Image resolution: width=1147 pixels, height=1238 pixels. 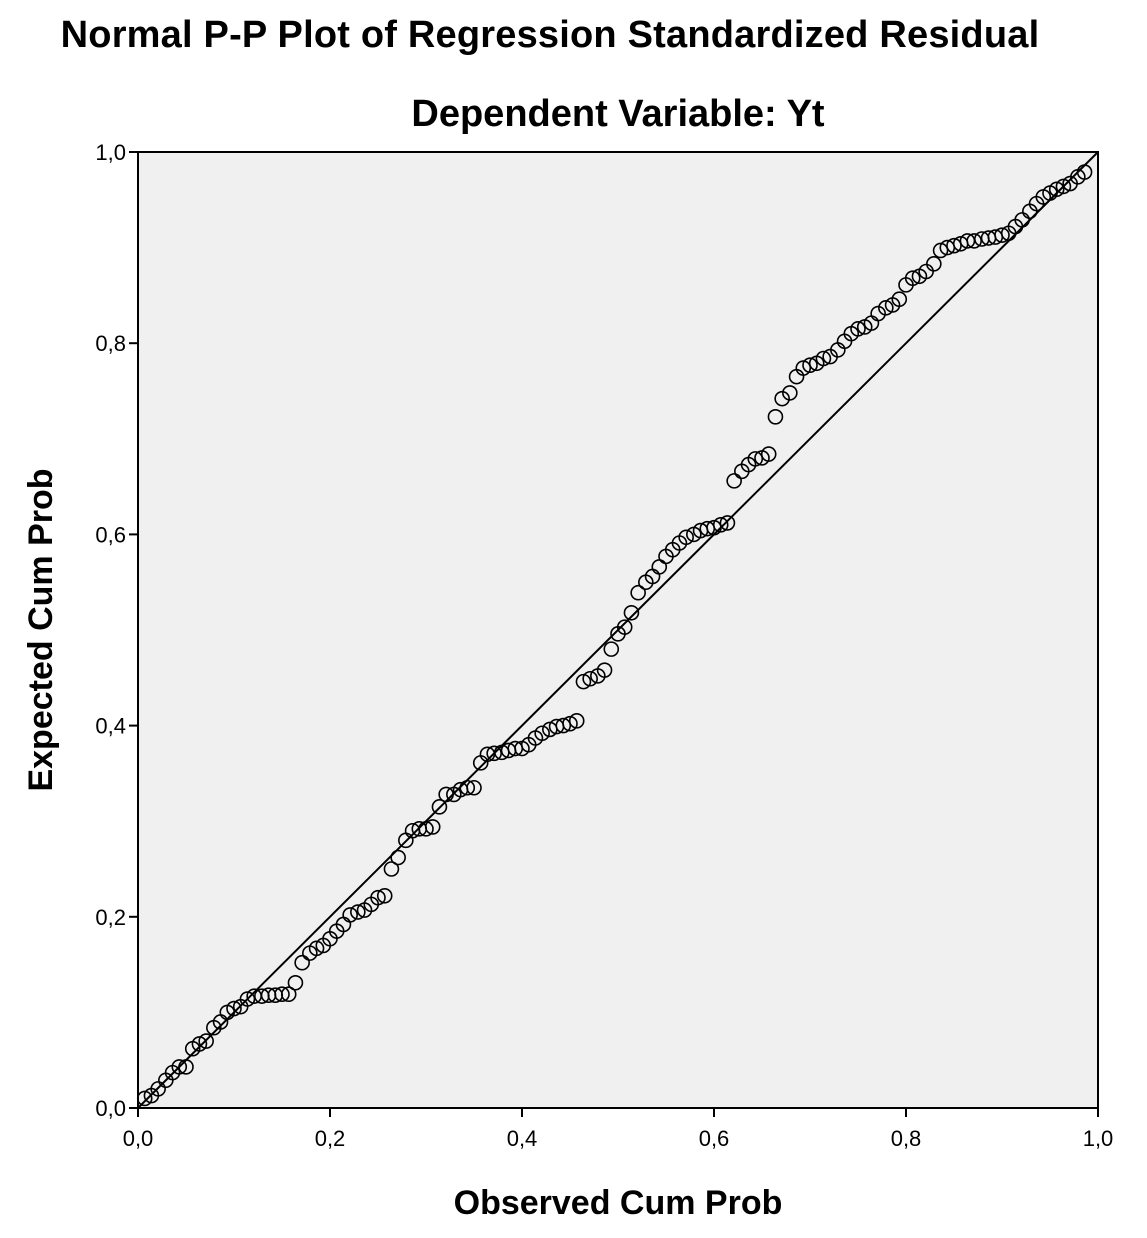 What do you see at coordinates (110, 726) in the screenshot?
I see `y-tick-label: 0,4` at bounding box center [110, 726].